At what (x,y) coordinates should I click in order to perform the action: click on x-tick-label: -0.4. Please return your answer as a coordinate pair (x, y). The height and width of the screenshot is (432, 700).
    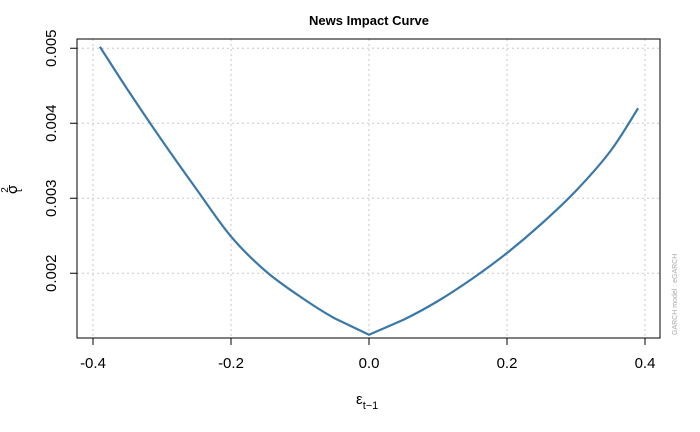
    Looking at the image, I should click on (93, 363).